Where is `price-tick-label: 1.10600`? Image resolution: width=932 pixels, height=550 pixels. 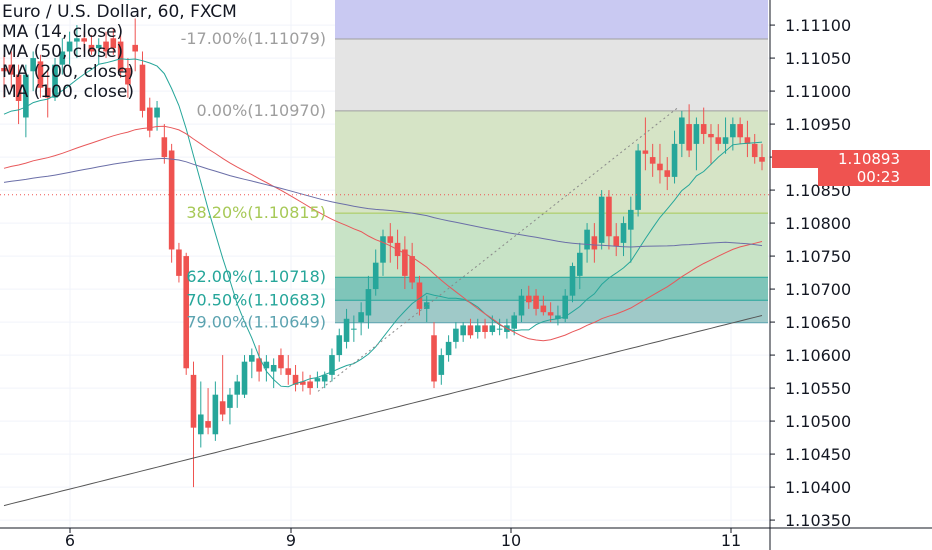
price-tick-label: 1.10600 is located at coordinates (818, 355).